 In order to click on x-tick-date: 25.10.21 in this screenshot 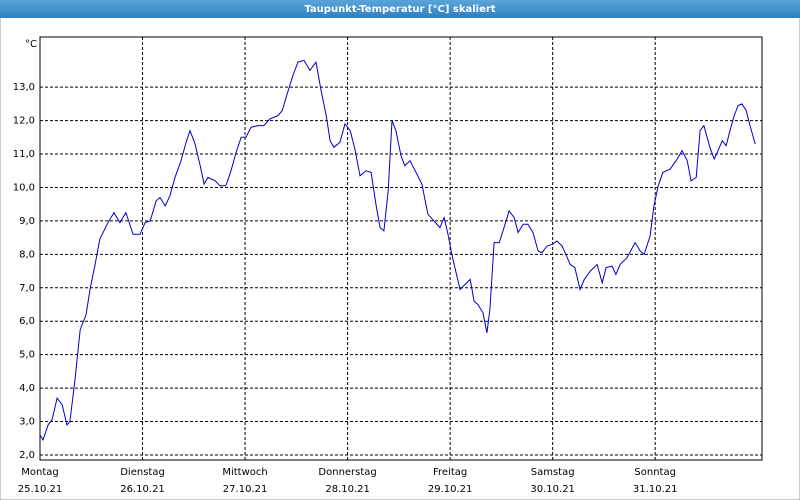, I will do `click(40, 489)`.